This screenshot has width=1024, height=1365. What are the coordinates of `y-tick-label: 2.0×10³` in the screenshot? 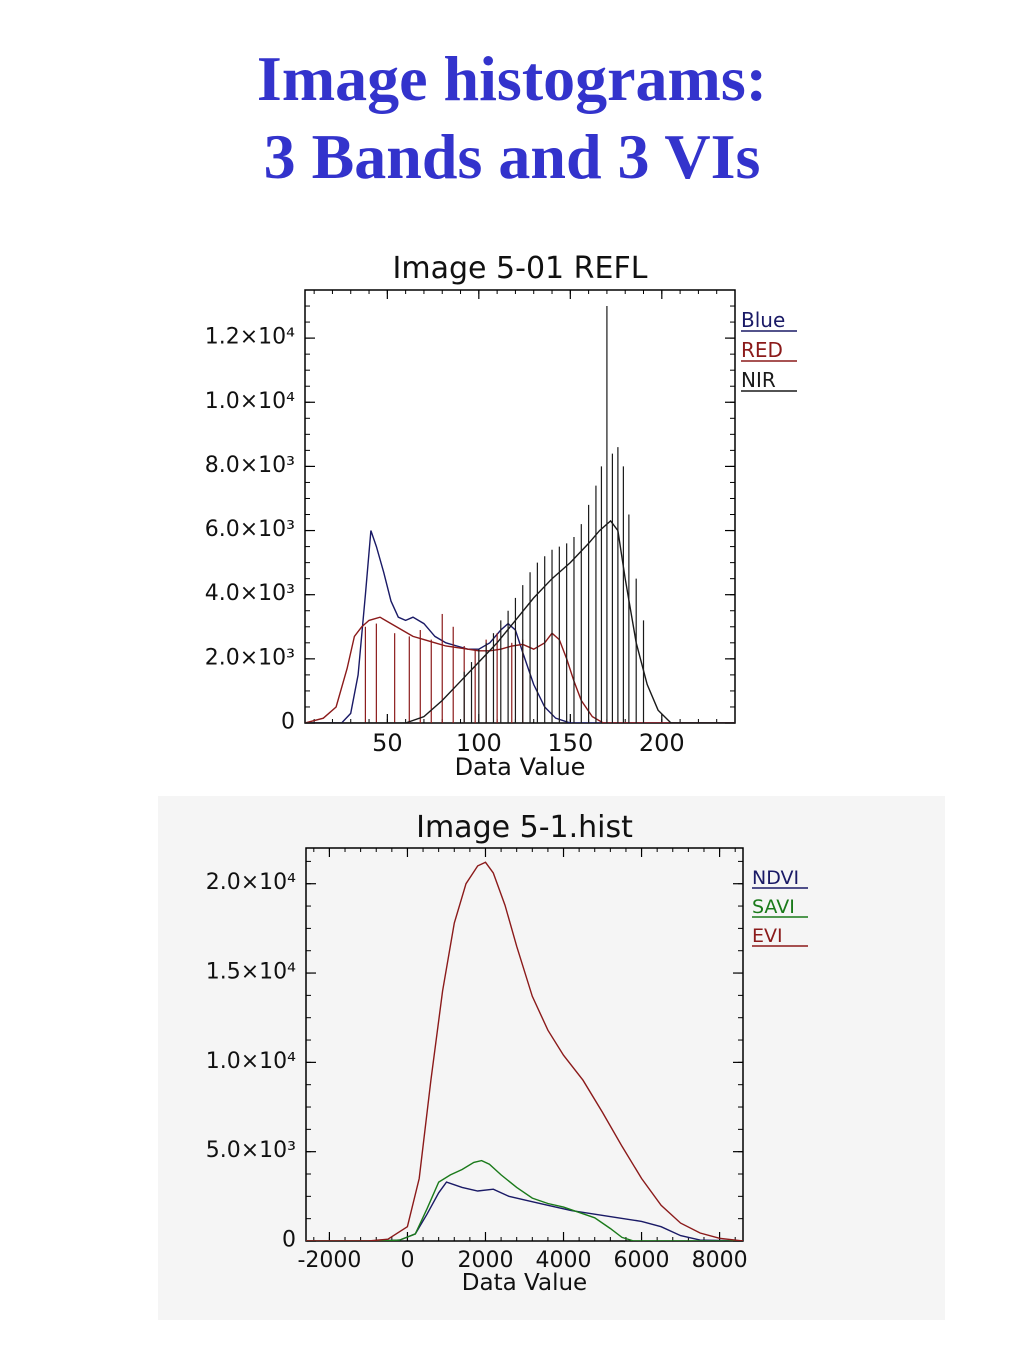 It's located at (250, 657).